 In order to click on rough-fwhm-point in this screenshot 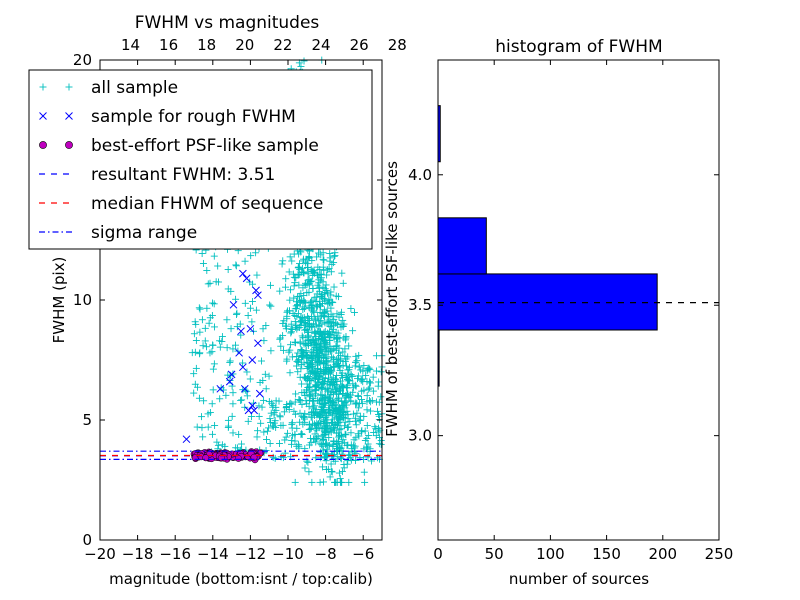, I will do `click(259, 393)`.